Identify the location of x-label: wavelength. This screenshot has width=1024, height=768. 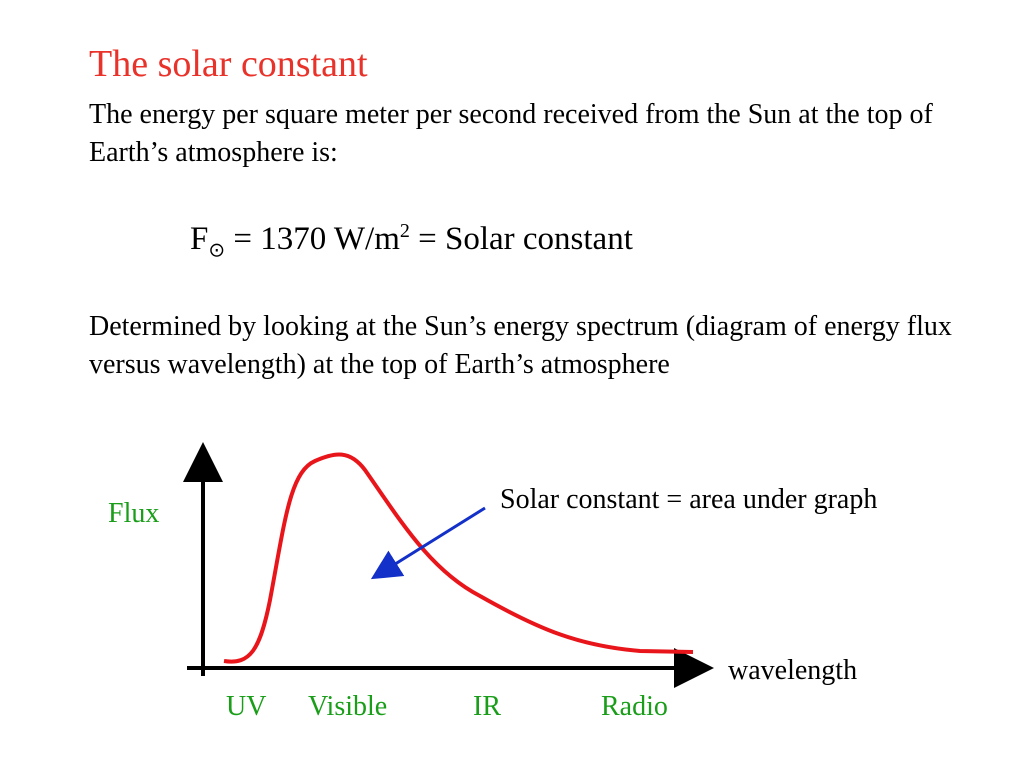
(793, 670).